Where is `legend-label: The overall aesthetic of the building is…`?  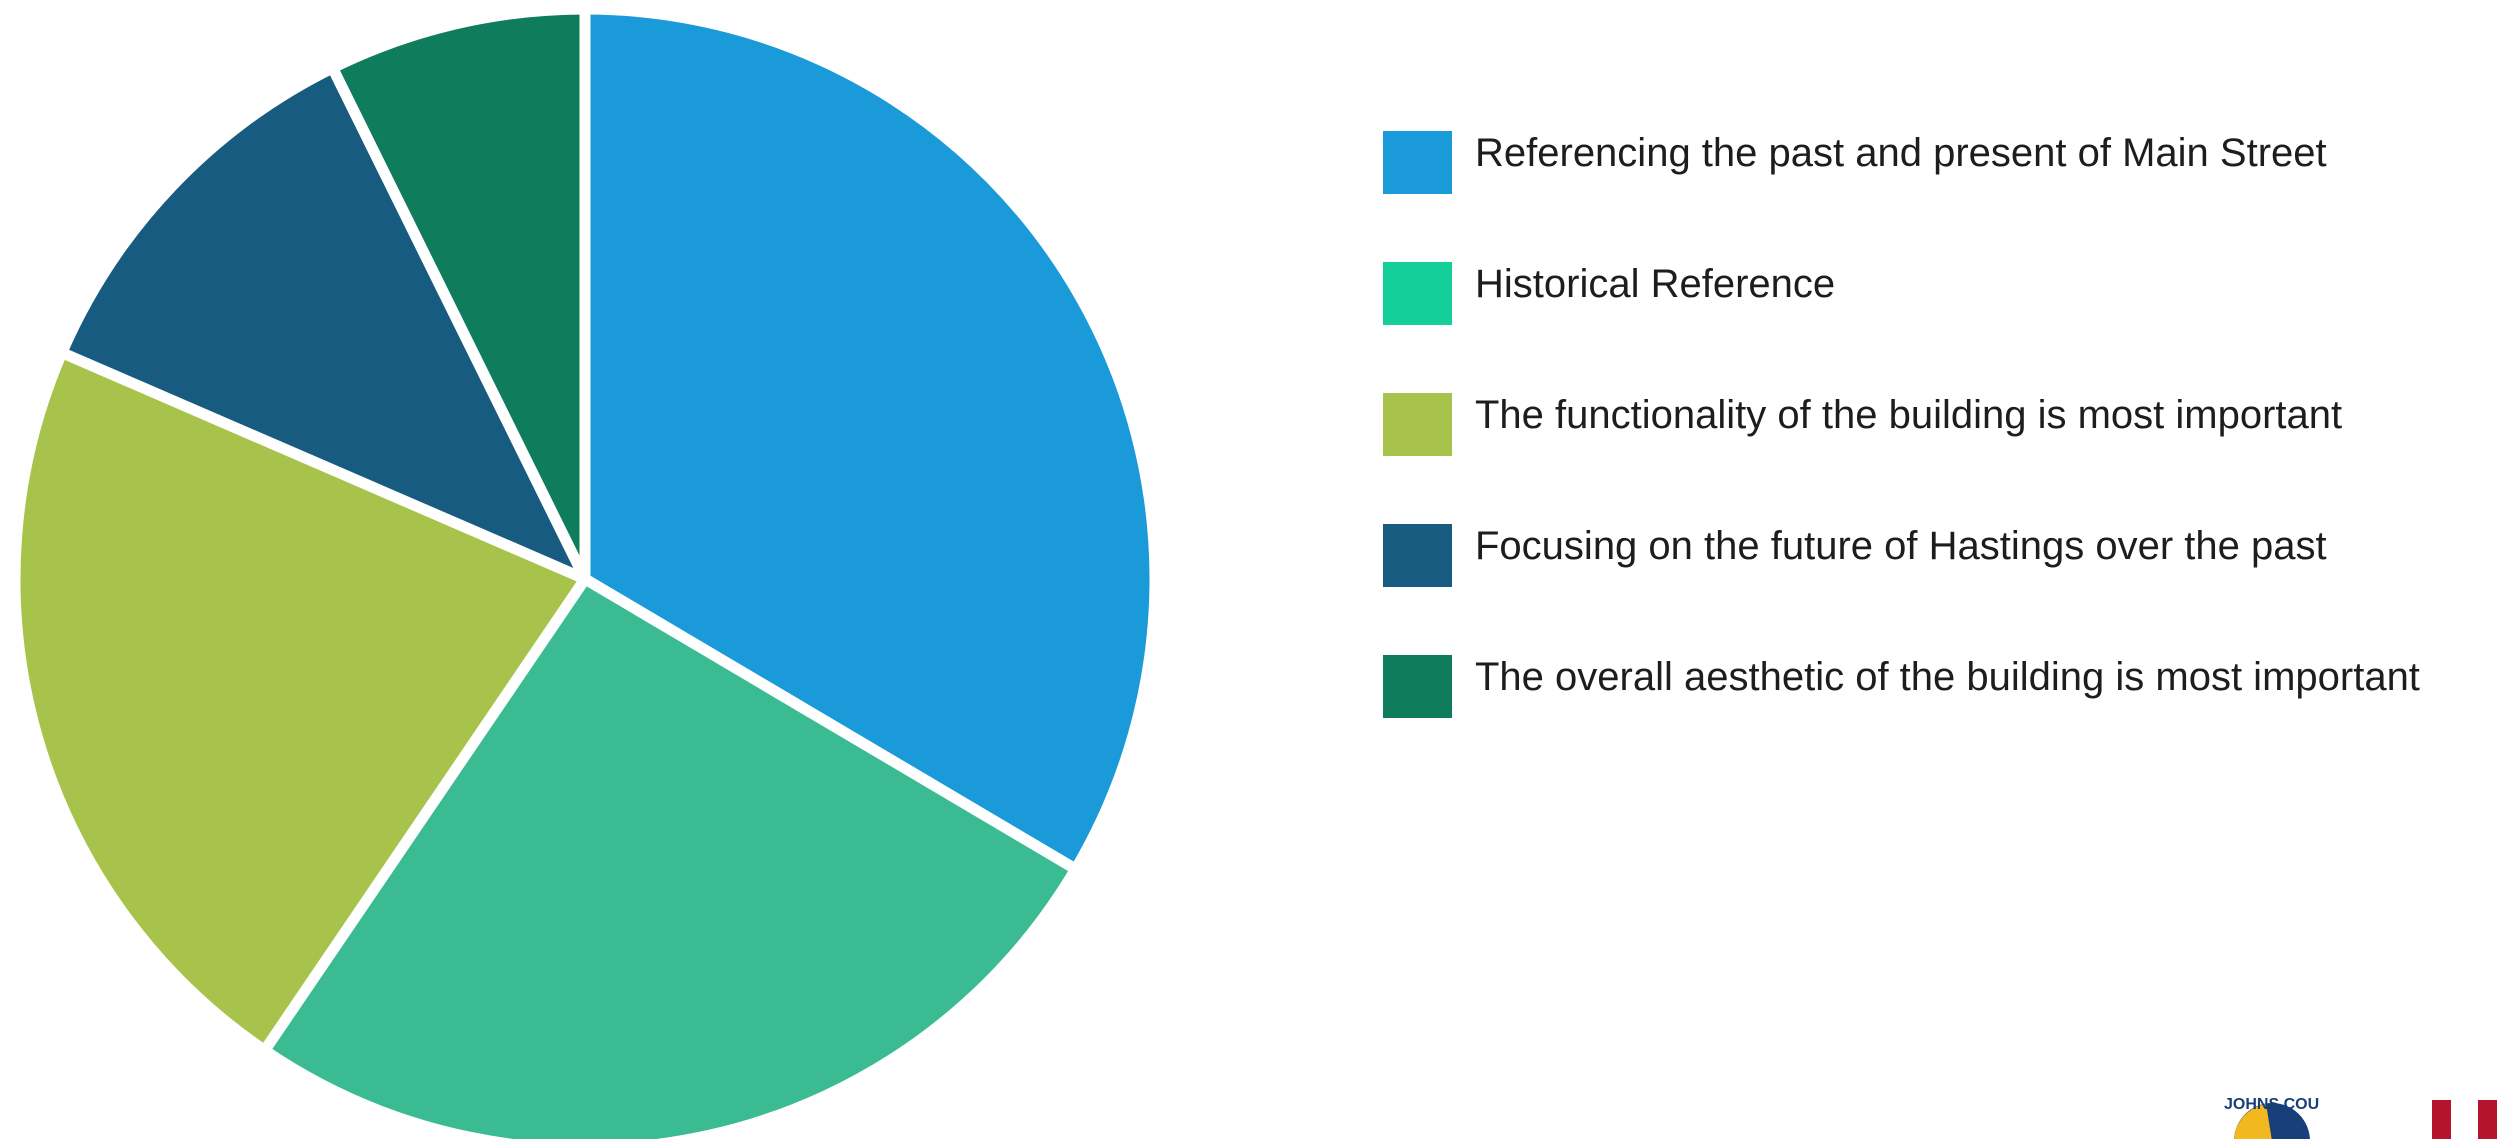 legend-label: The overall aesthetic of the building is… is located at coordinates (1947, 676).